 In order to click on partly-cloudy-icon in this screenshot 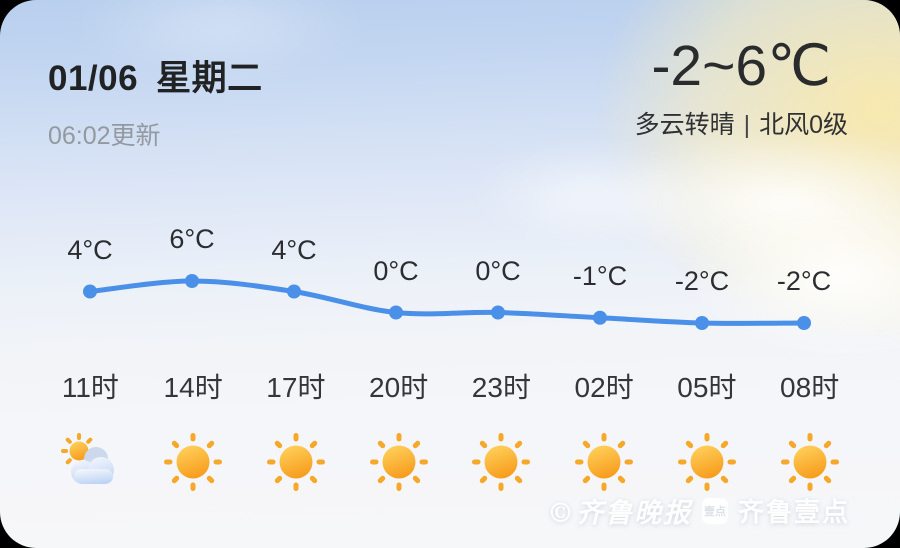, I will do `click(90, 462)`.